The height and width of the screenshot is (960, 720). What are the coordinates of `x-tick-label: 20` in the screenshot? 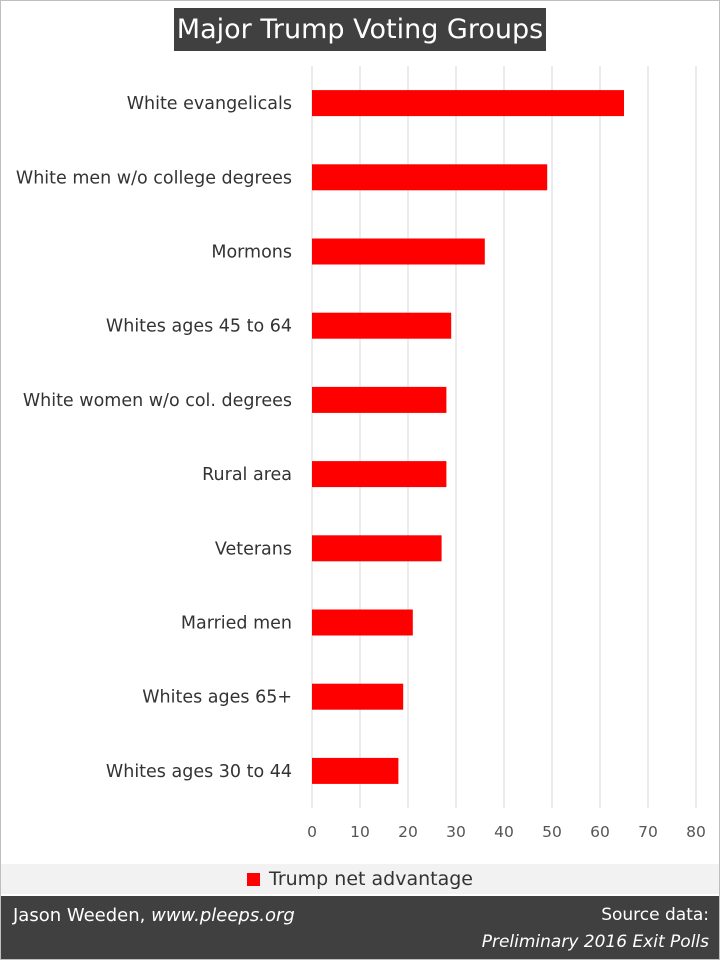 It's located at (408, 832).